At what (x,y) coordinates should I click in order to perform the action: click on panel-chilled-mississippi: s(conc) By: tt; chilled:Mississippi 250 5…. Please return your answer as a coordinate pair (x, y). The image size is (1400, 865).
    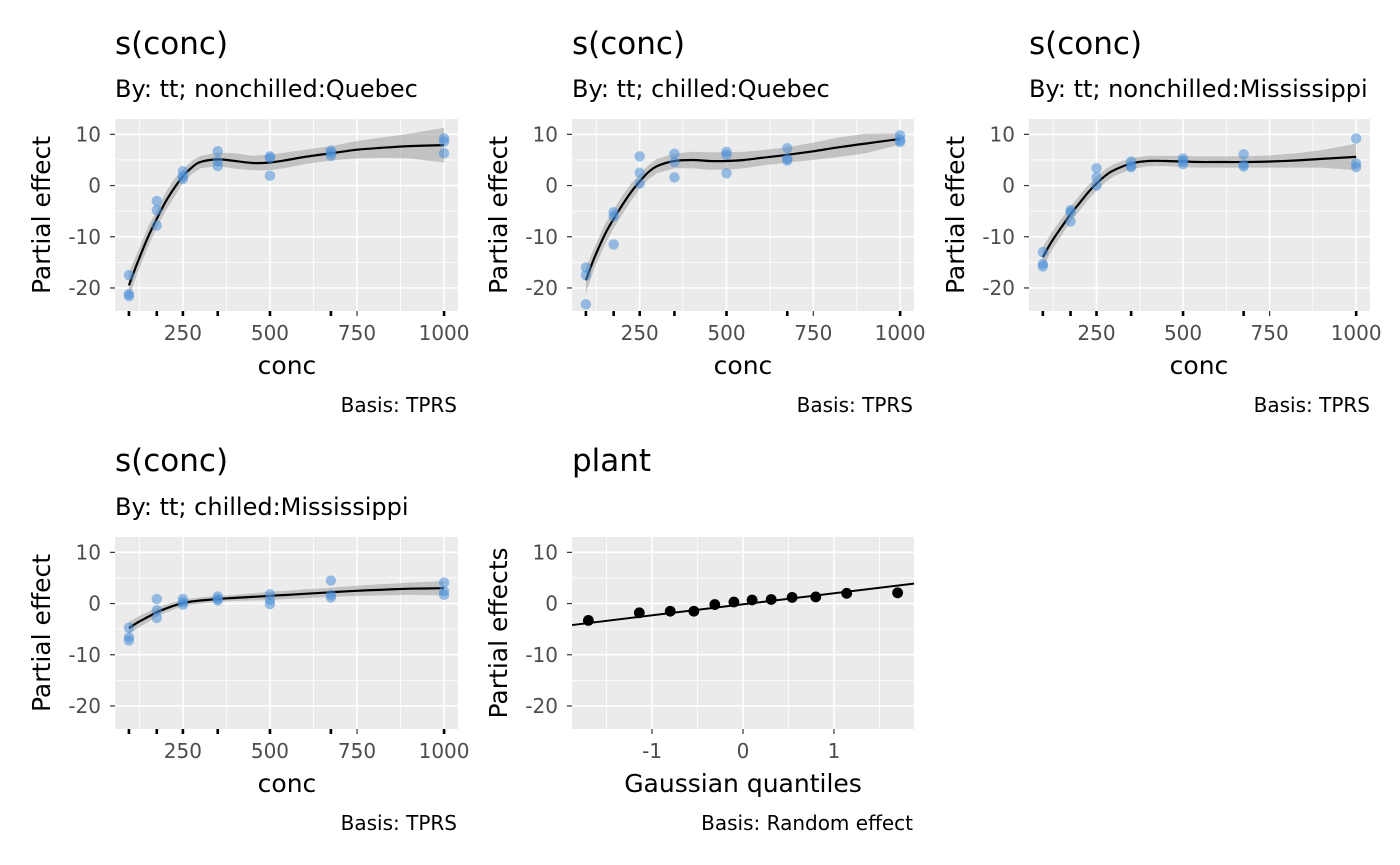
    Looking at the image, I should click on (248, 639).